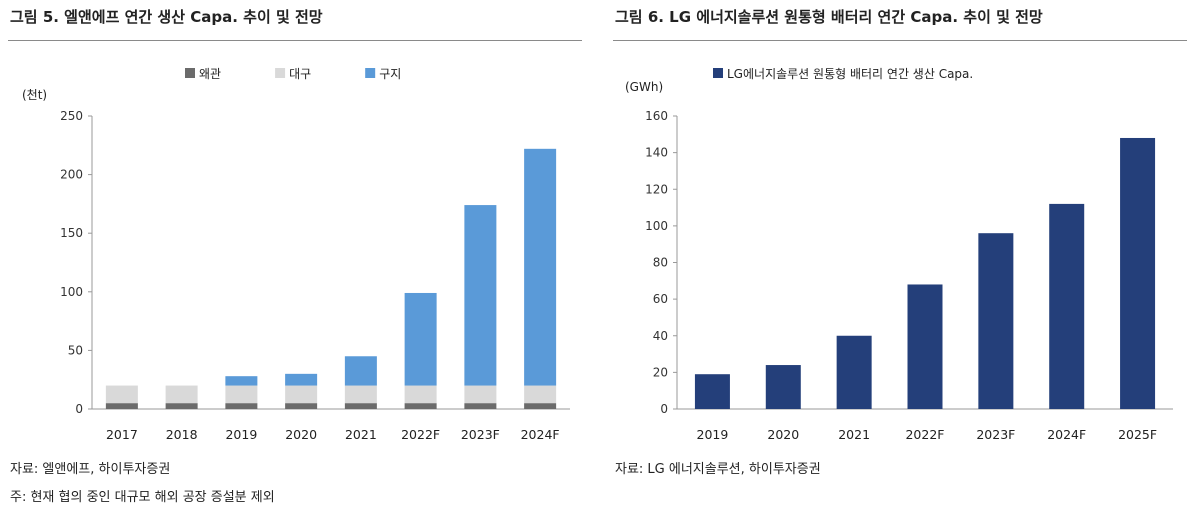 This screenshot has height=527, width=1199. Describe the element at coordinates (182, 434) in the screenshot. I see `x-tick-label: 2018` at that location.